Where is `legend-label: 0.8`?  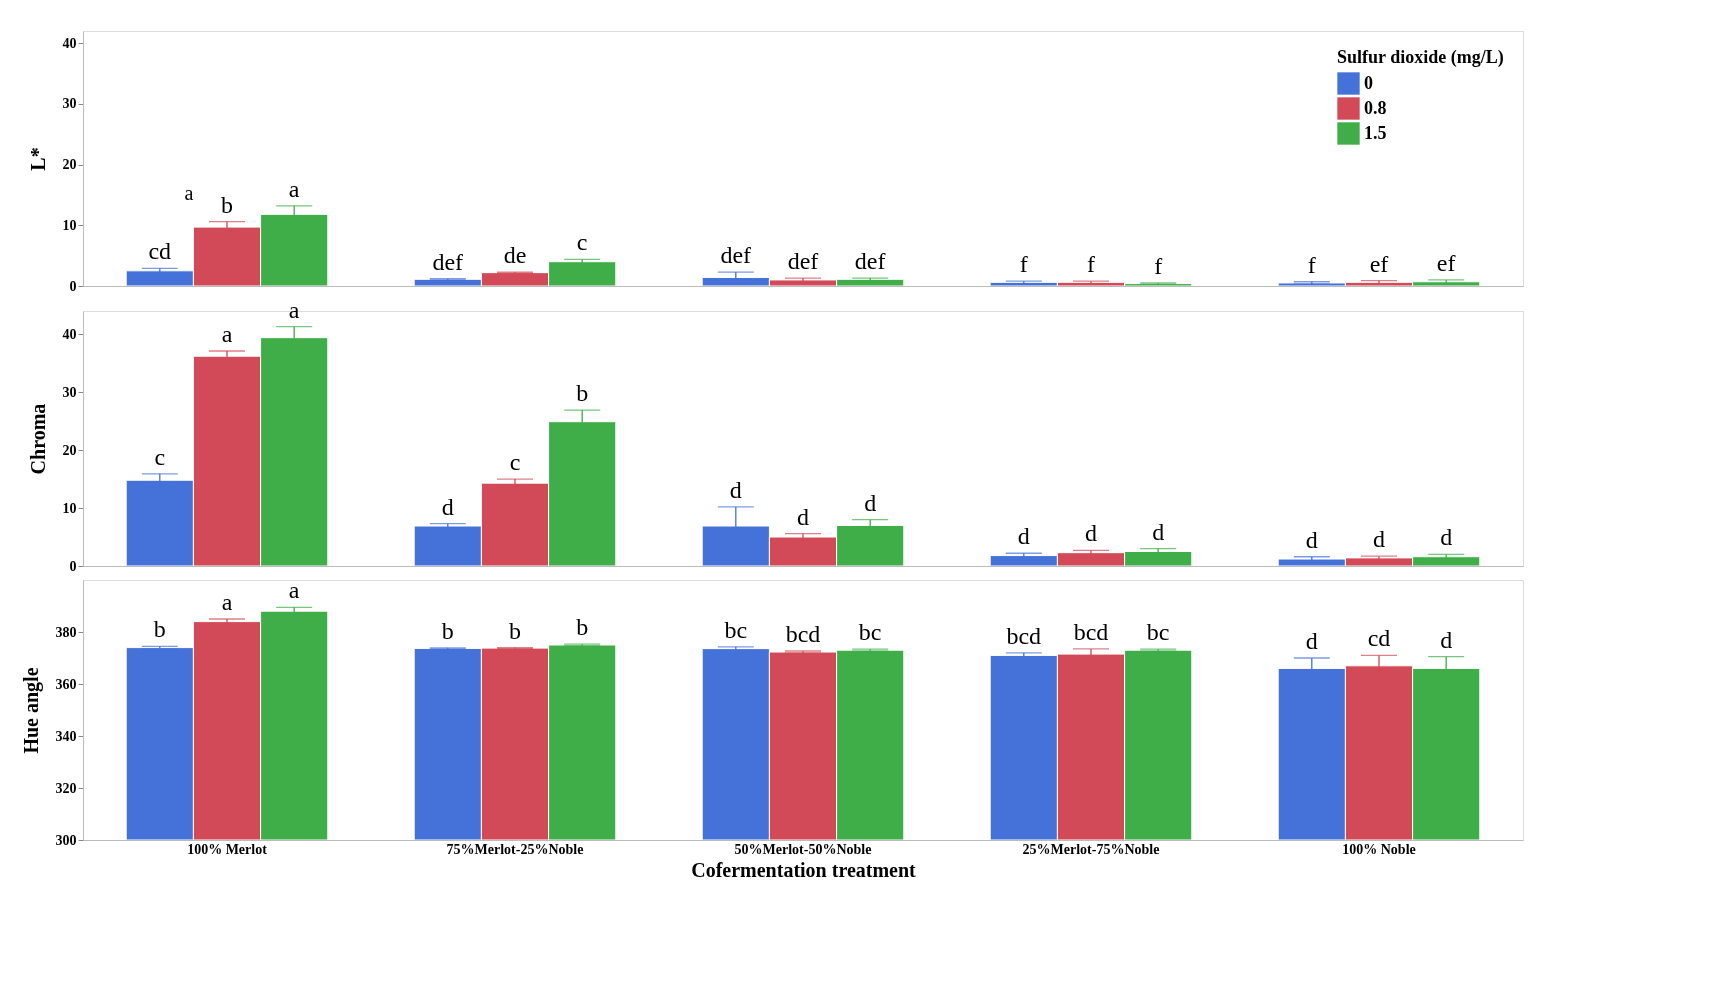 legend-label: 0.8 is located at coordinates (1375, 107).